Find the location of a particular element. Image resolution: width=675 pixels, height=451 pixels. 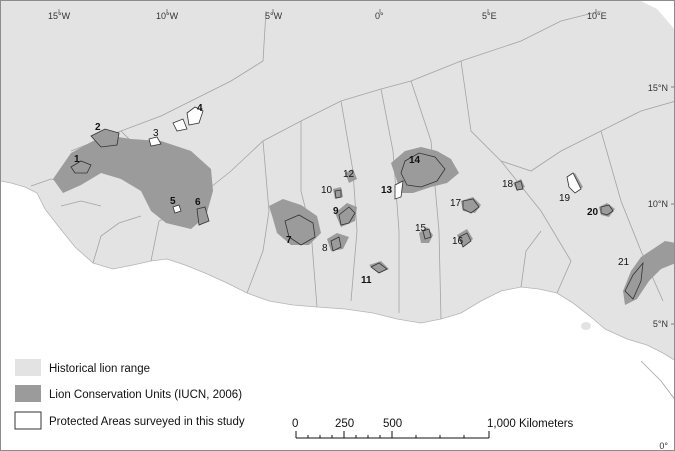

lat-label-0: 0° is located at coordinates (663, 446).